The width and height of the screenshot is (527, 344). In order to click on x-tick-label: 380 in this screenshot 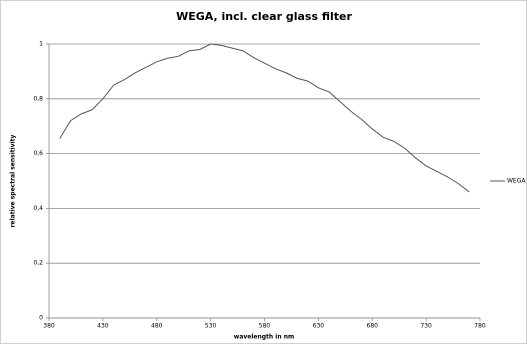, I will do `click(49, 326)`.